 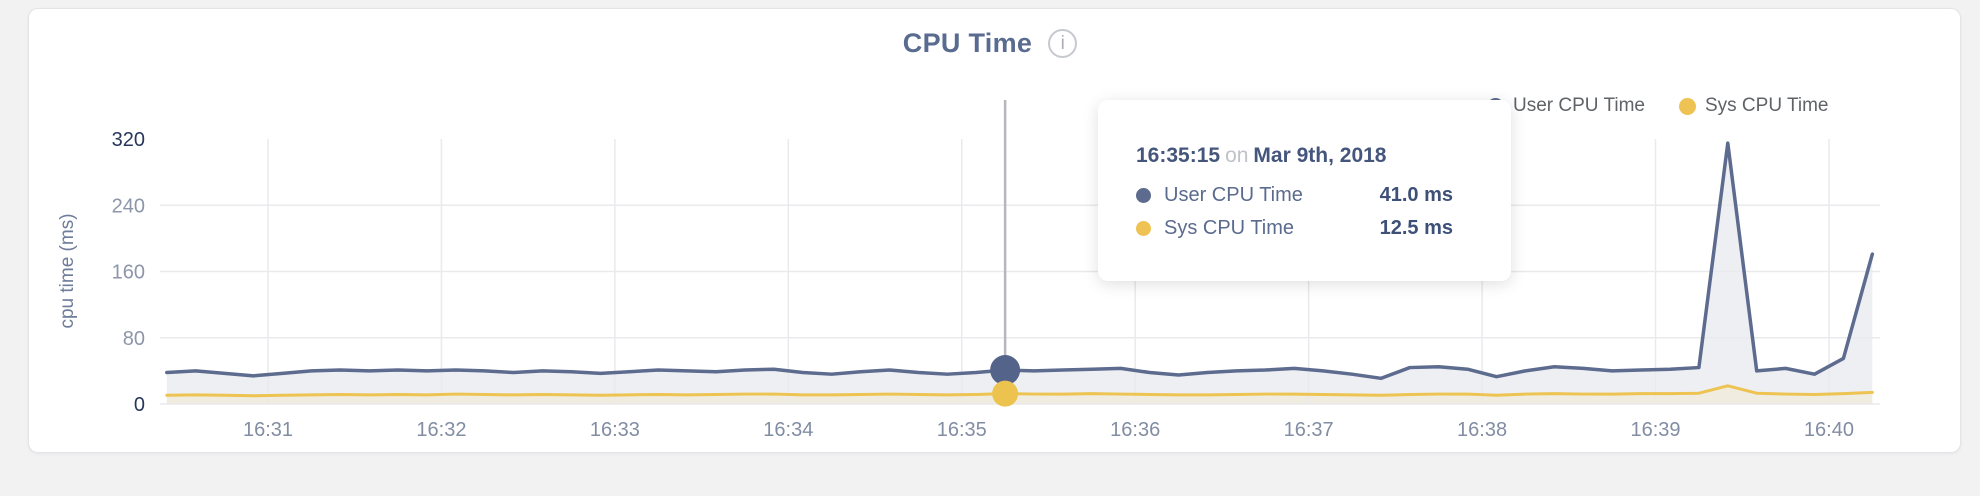 I want to click on chart-title: CPU Time, so click(x=967, y=43).